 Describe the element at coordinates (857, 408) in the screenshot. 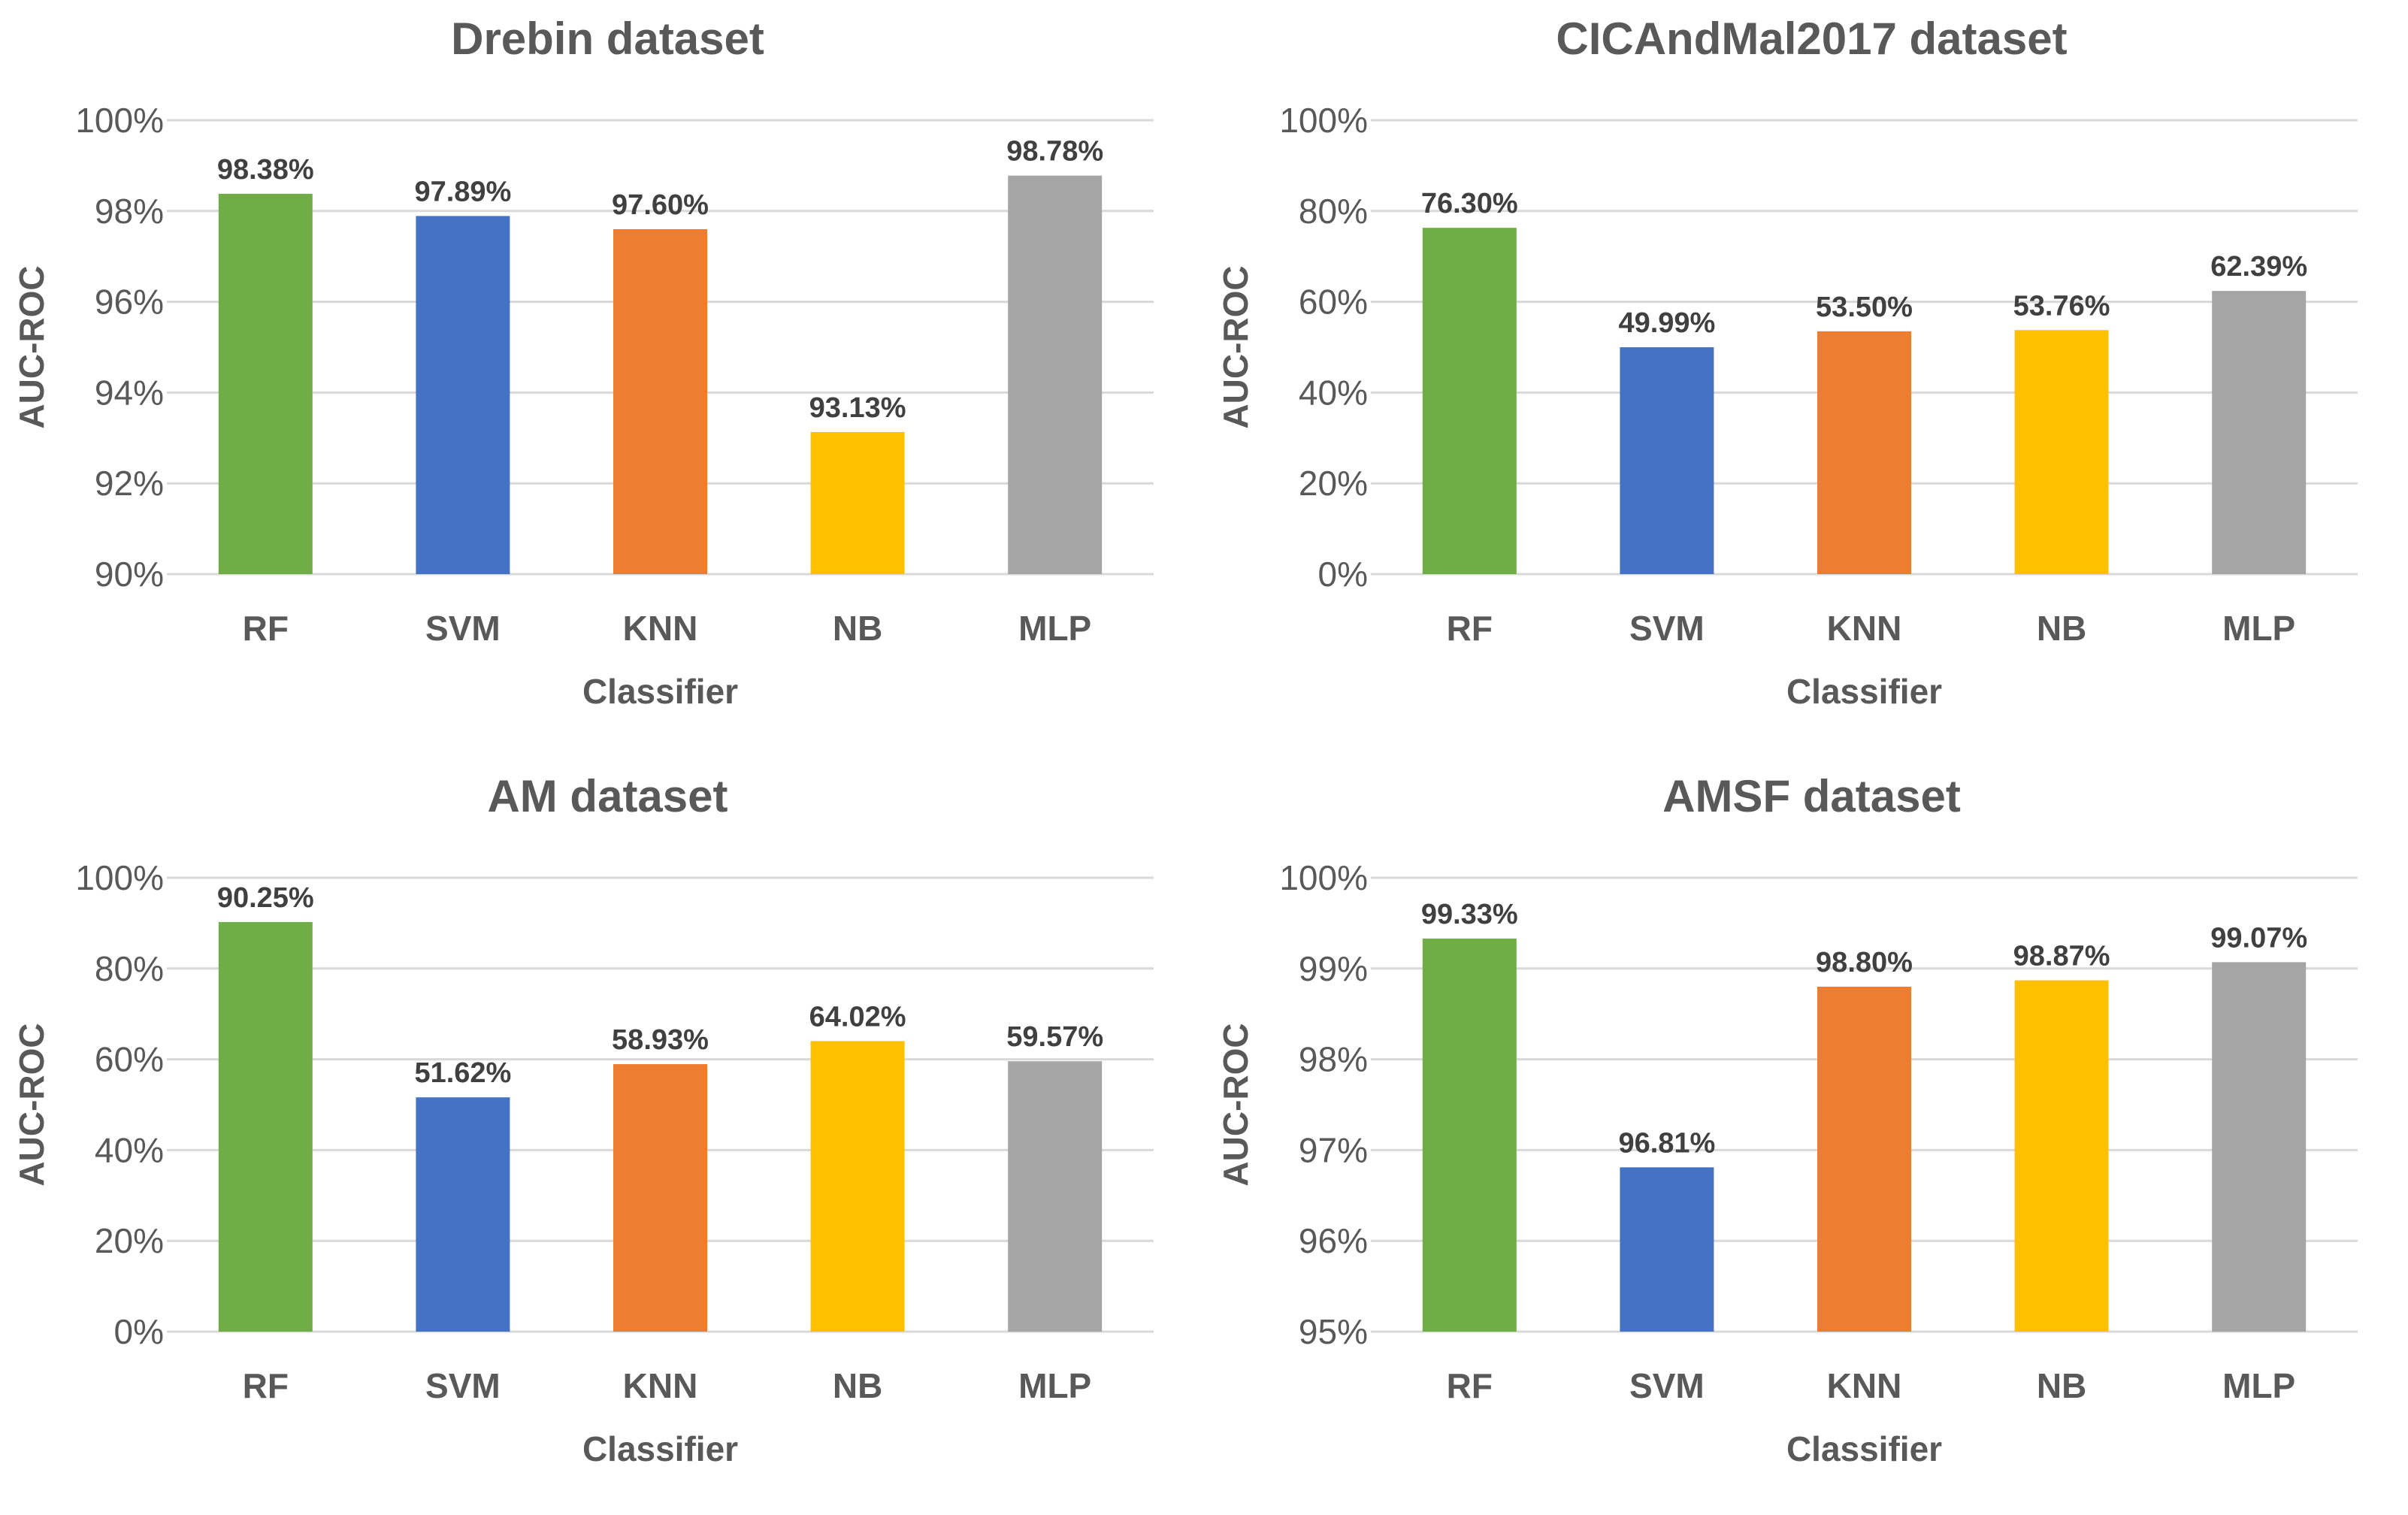

I see `data-label-nb: 93.13%` at that location.